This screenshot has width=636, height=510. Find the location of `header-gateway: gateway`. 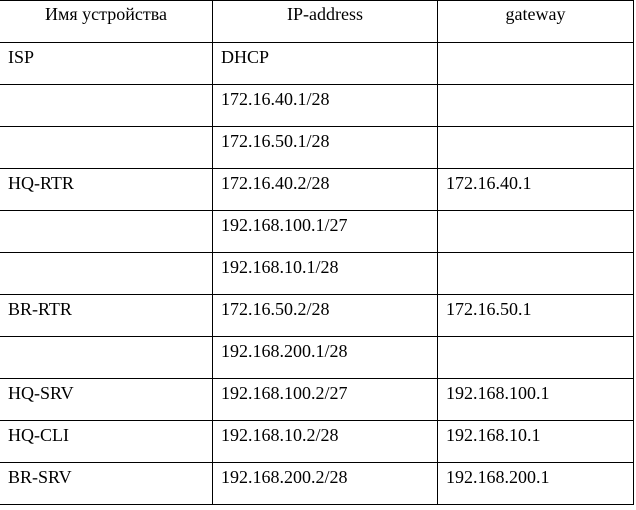

header-gateway: gateway is located at coordinates (535, 21).